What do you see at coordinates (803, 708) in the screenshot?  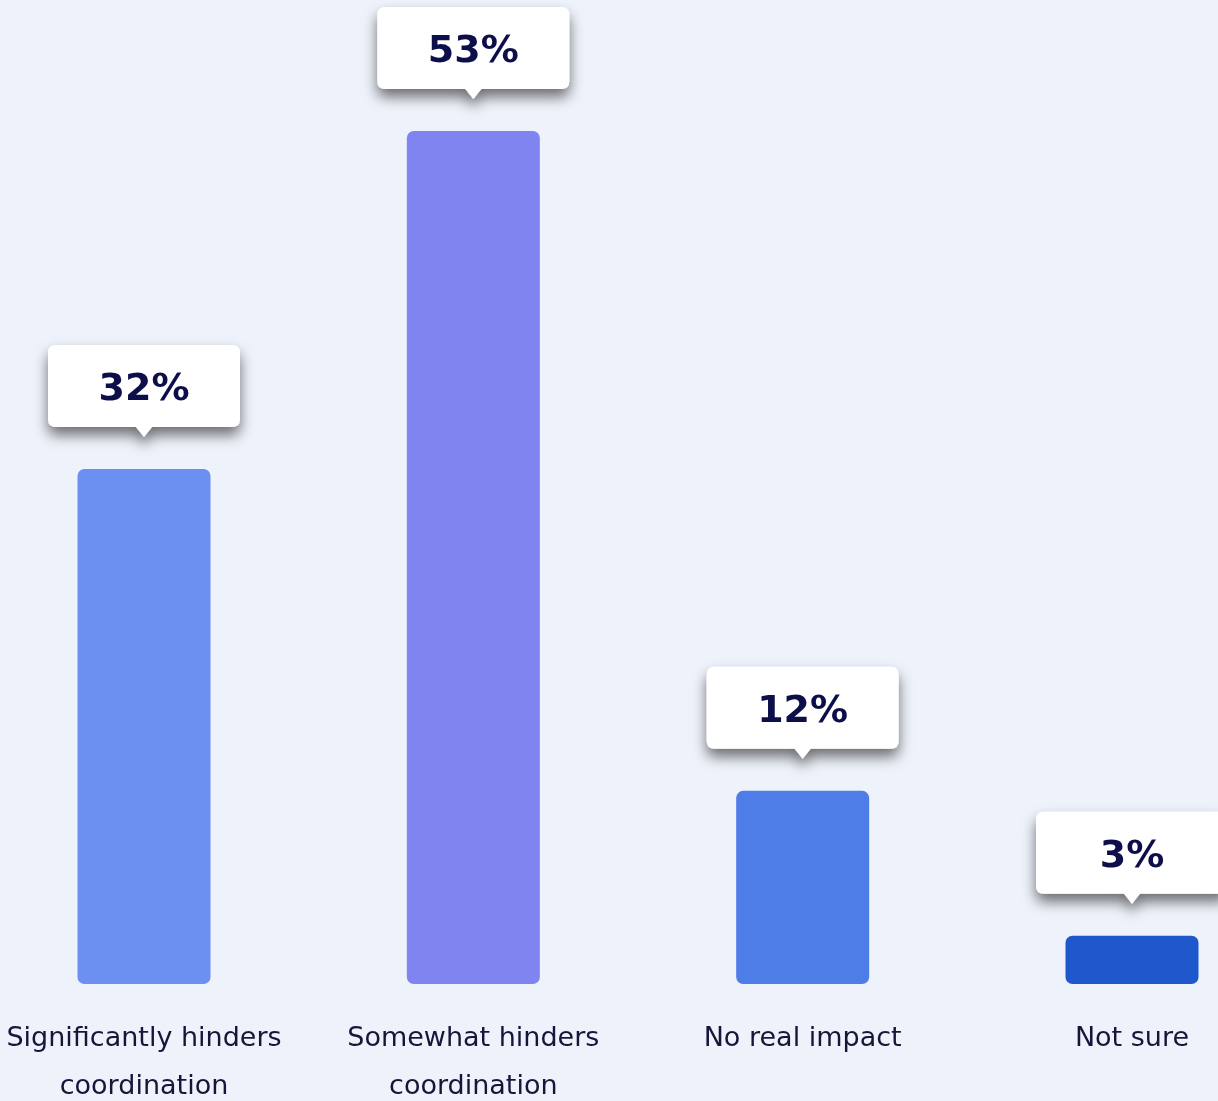 I see `data-label: 12%` at bounding box center [803, 708].